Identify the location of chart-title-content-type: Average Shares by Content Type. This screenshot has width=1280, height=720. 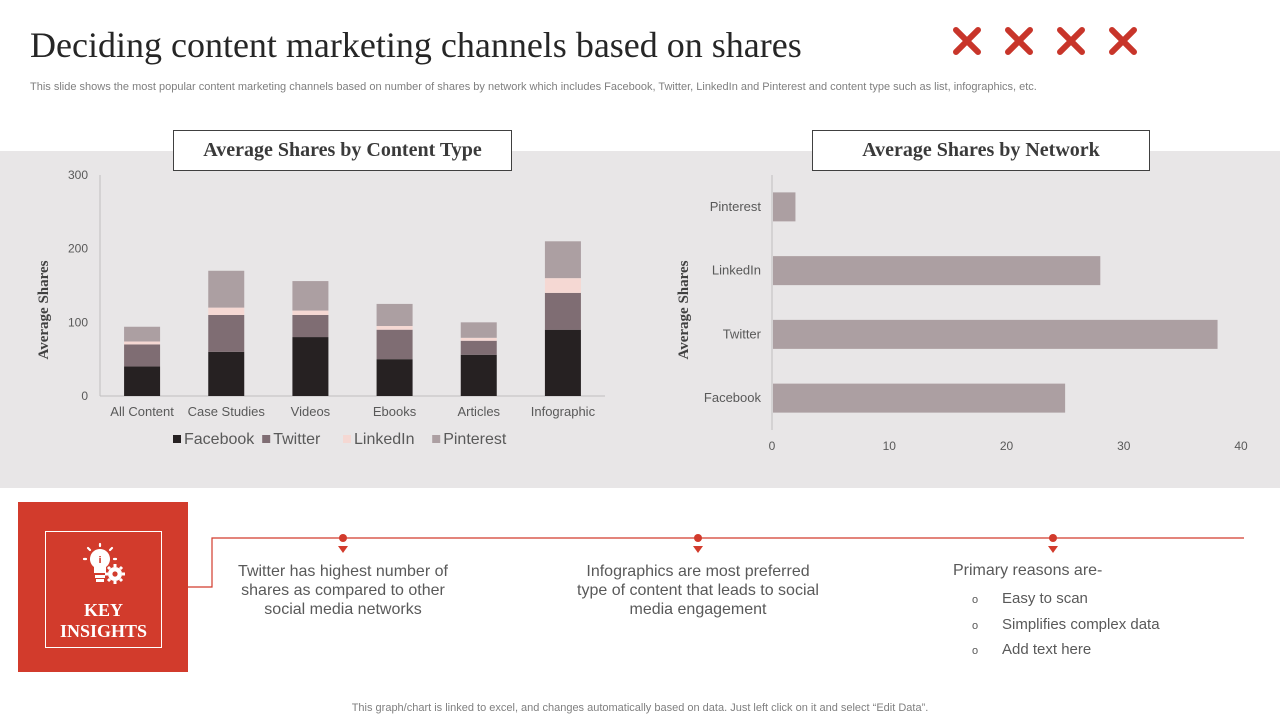
(342, 150).